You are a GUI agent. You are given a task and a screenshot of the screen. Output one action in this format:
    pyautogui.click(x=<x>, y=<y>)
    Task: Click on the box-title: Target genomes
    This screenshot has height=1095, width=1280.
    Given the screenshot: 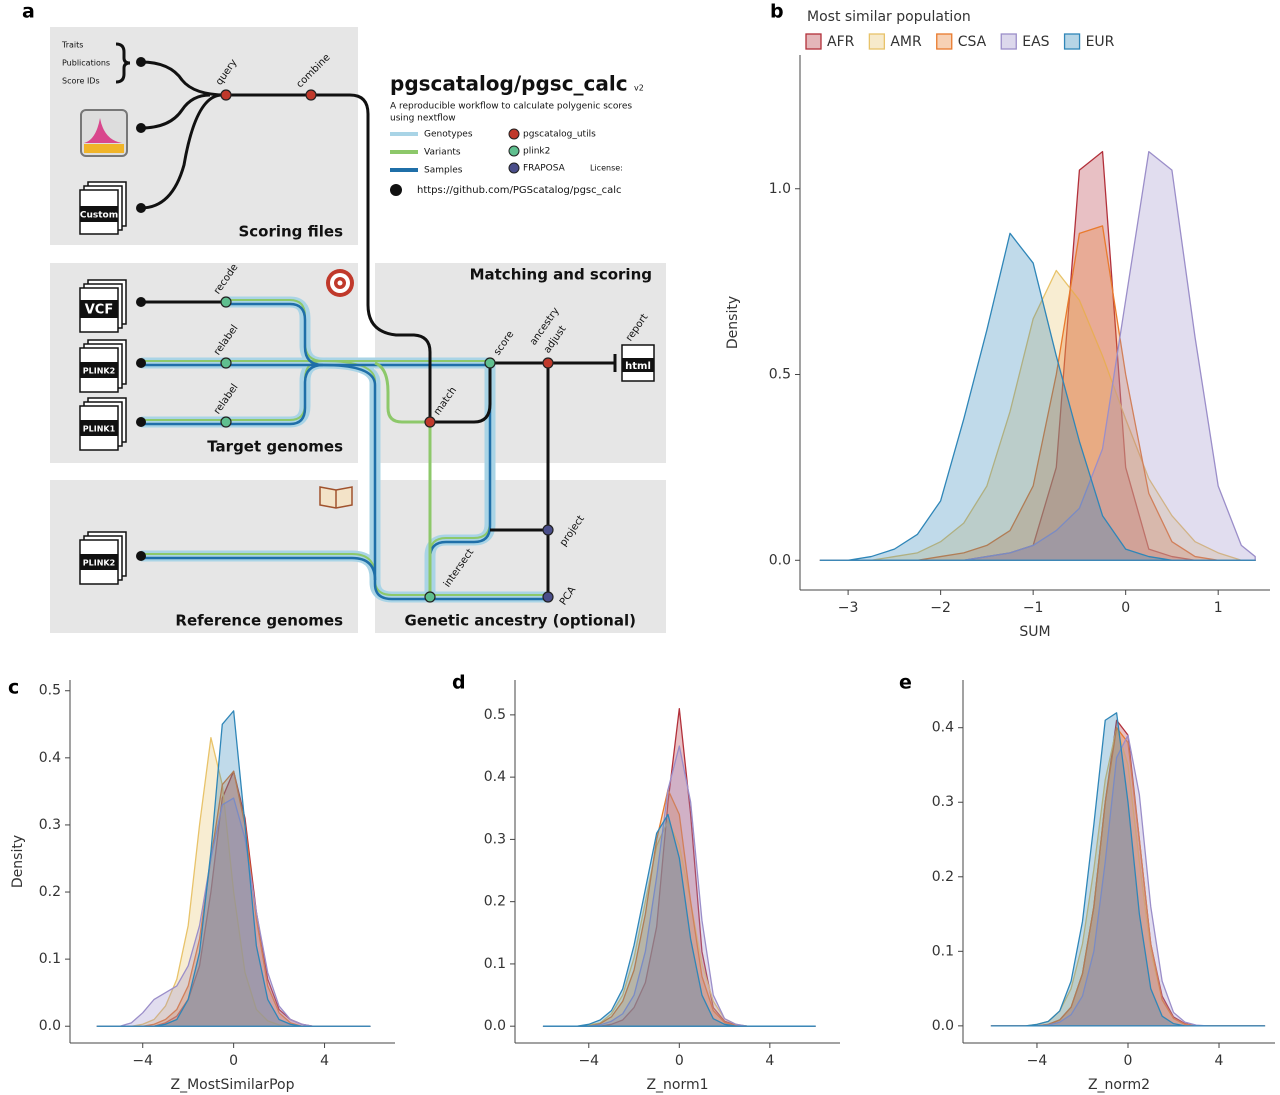 What is the action you would take?
    pyautogui.click(x=275, y=447)
    